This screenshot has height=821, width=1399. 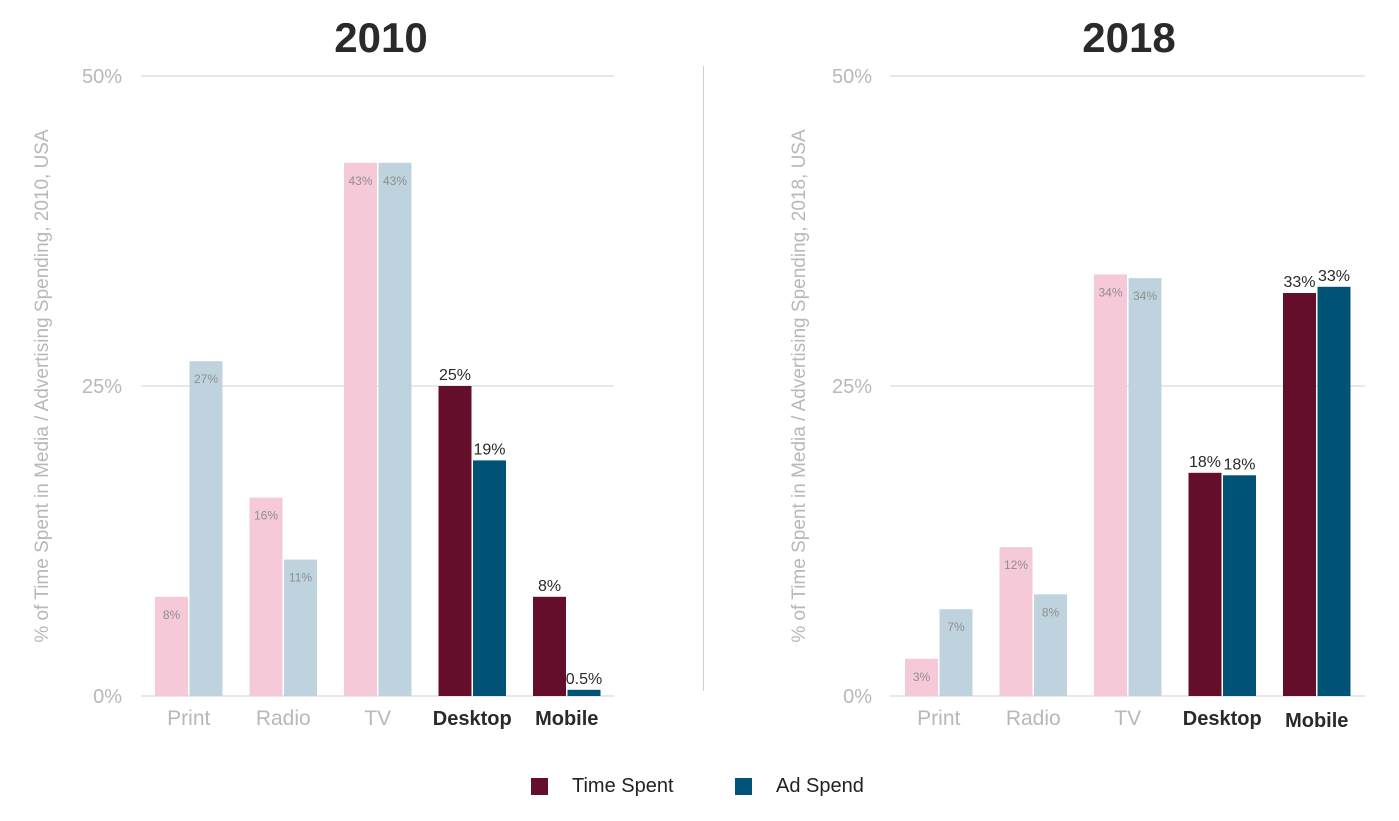 I want to click on data-label: 12%, so click(x=1016, y=565).